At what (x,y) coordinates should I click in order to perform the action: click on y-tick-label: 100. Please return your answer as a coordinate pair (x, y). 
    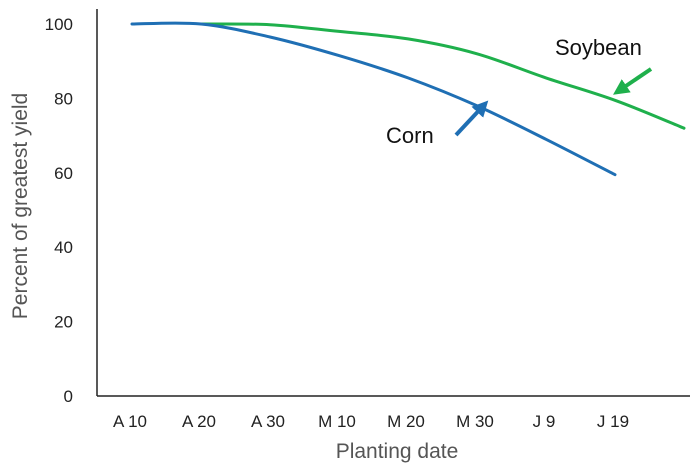
    Looking at the image, I should click on (59, 24).